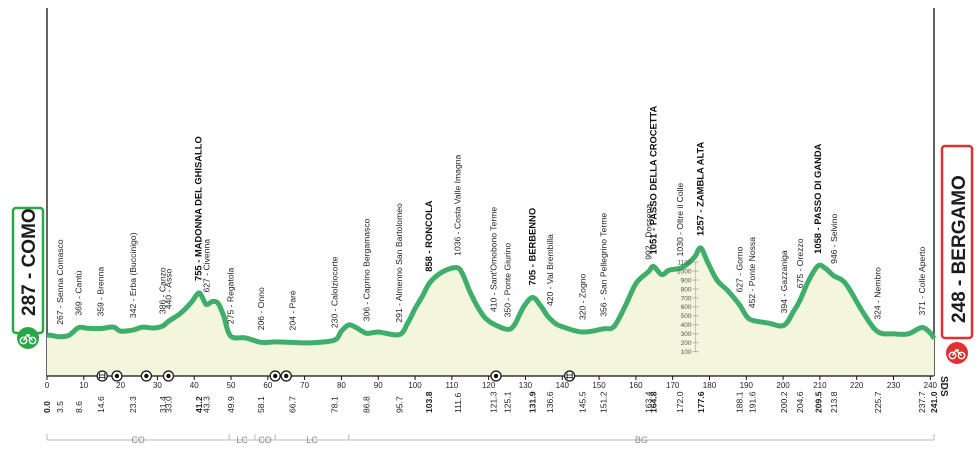 The image size is (980, 465). I want to click on km-label: 125.1, so click(508, 402).